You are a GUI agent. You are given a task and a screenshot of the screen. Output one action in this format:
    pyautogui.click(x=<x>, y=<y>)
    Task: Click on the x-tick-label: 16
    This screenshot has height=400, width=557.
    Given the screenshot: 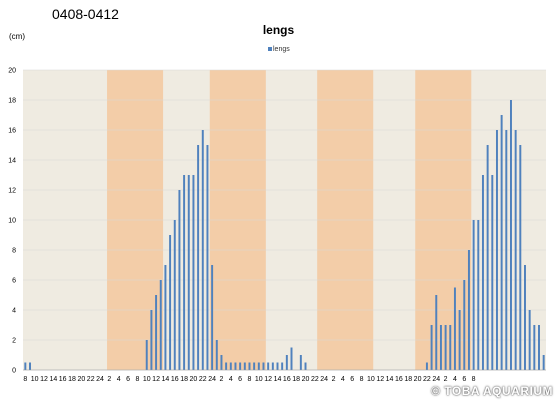 What is the action you would take?
    pyautogui.click(x=175, y=379)
    